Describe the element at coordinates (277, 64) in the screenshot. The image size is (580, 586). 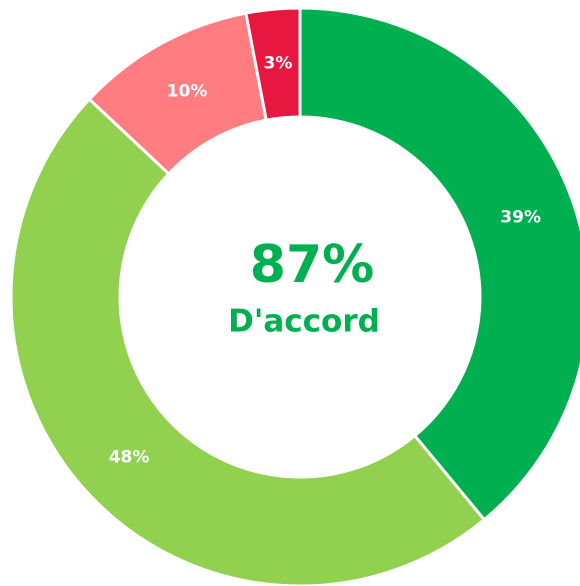
I see `value-label: 3%` at that location.